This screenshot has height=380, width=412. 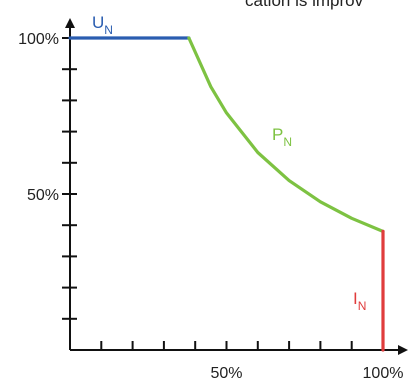 I want to click on x-axis-arrowhead, so click(x=403, y=350).